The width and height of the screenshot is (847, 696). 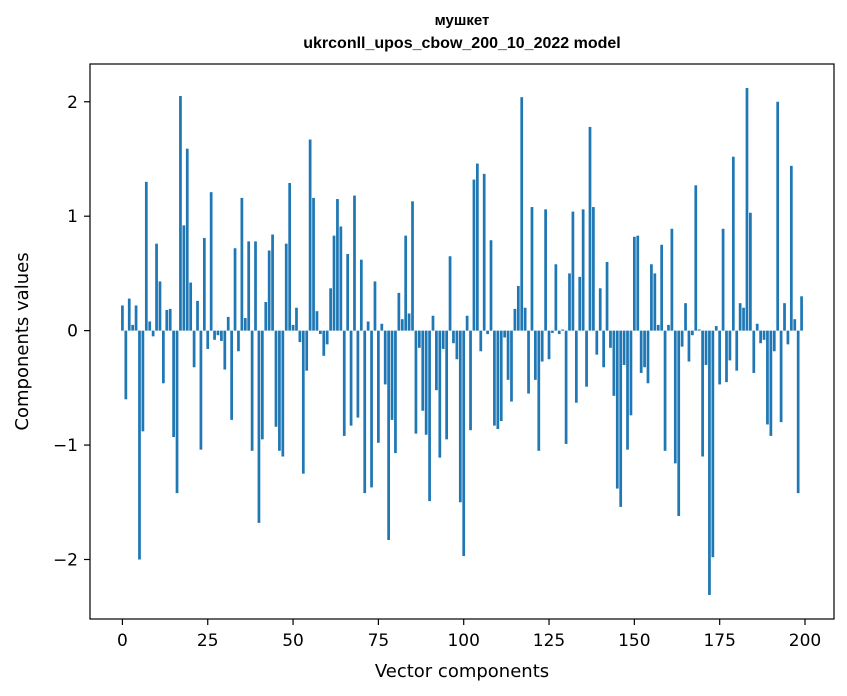 What do you see at coordinates (71, 331) in the screenshot?
I see `y-axis-ticks: −2 −1 0 1 2` at bounding box center [71, 331].